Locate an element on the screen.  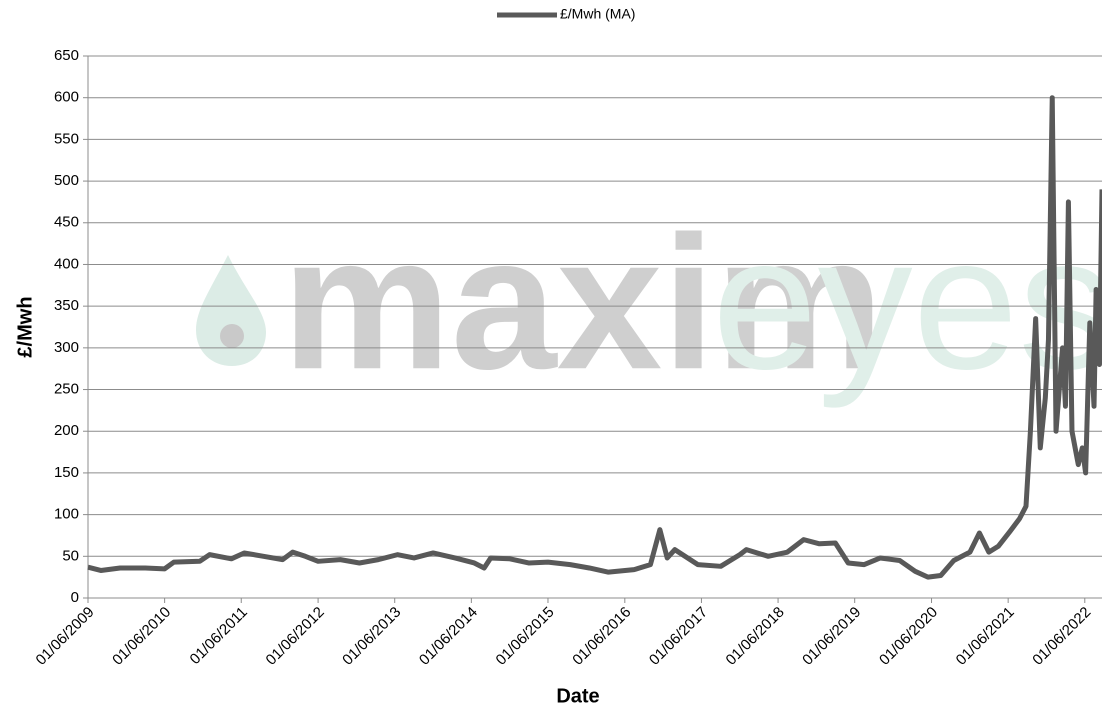
x-tick-label: 01/06/2017 is located at coordinates (678, 636).